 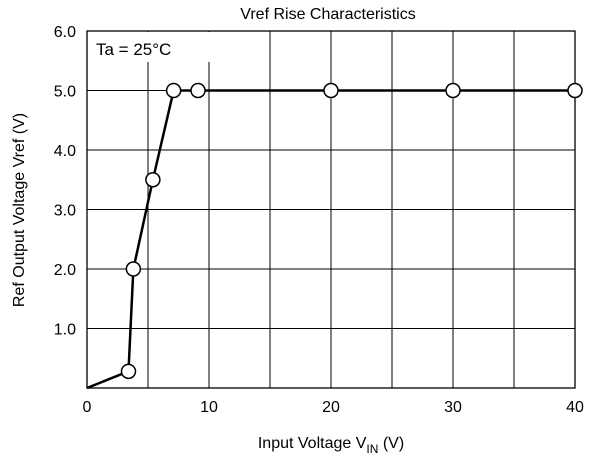 I want to click on y-tick-label-0: 1.0, so click(x=65, y=330).